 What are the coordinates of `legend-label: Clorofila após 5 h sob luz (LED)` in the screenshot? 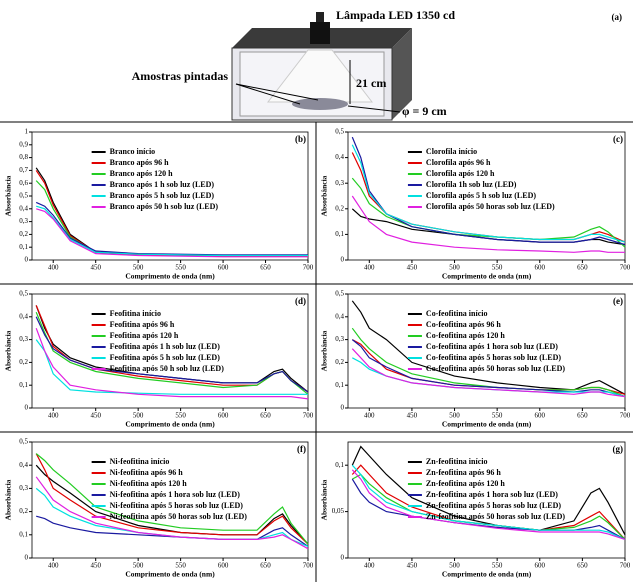 It's located at (481, 195).